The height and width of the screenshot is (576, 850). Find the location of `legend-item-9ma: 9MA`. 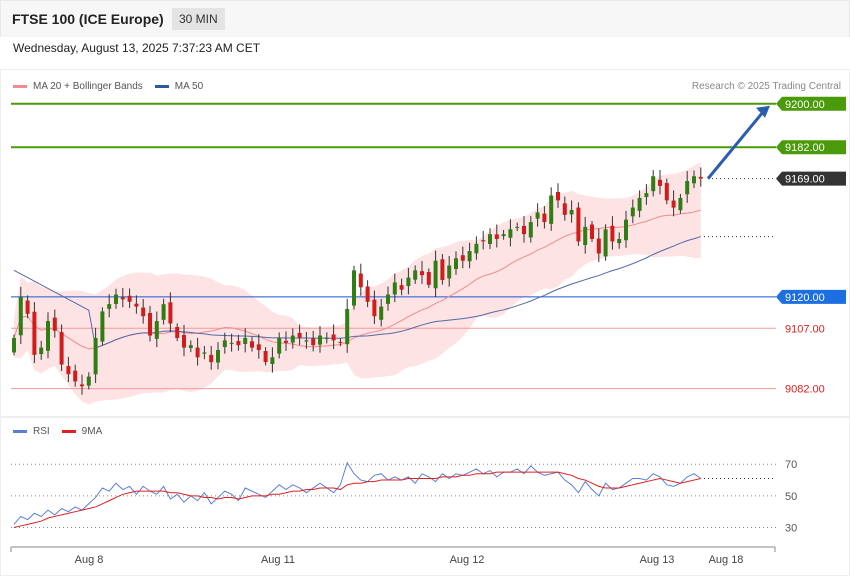

legend-item-9ma: 9MA is located at coordinates (82, 431).